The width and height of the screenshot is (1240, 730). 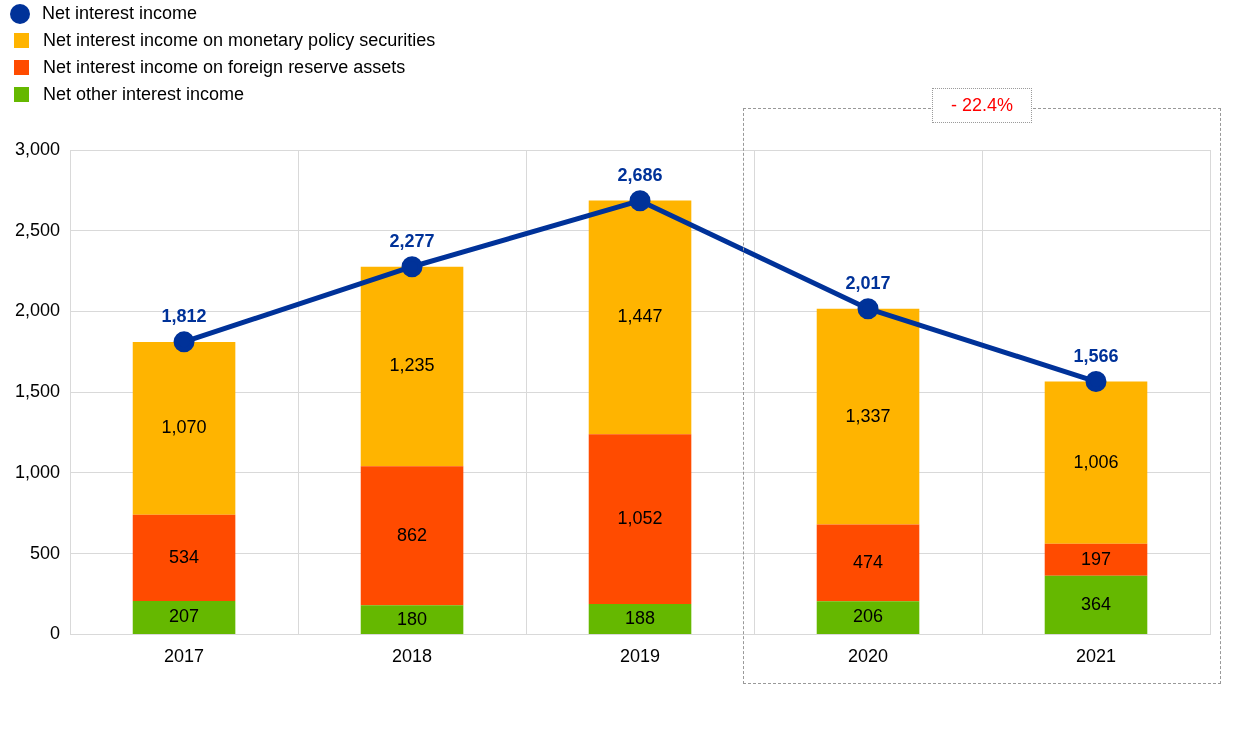 I want to click on data-label: 2,017, so click(x=868, y=282).